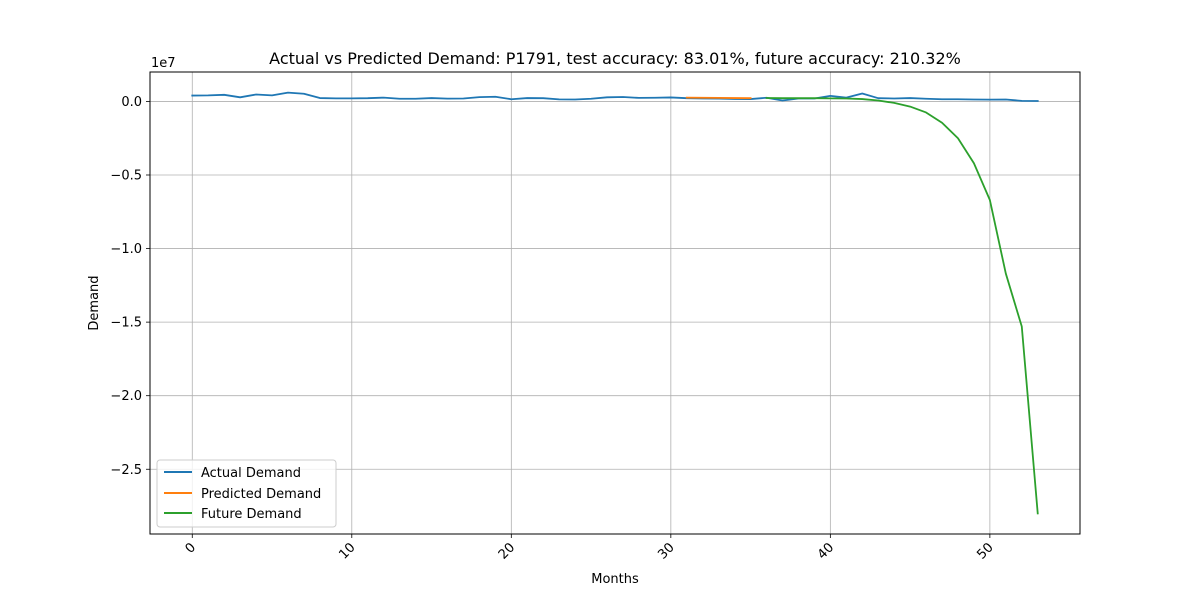 Image resolution: width=1200 pixels, height=600 pixels. I want to click on legend-label-predicted: Predicted Demand, so click(261, 494).